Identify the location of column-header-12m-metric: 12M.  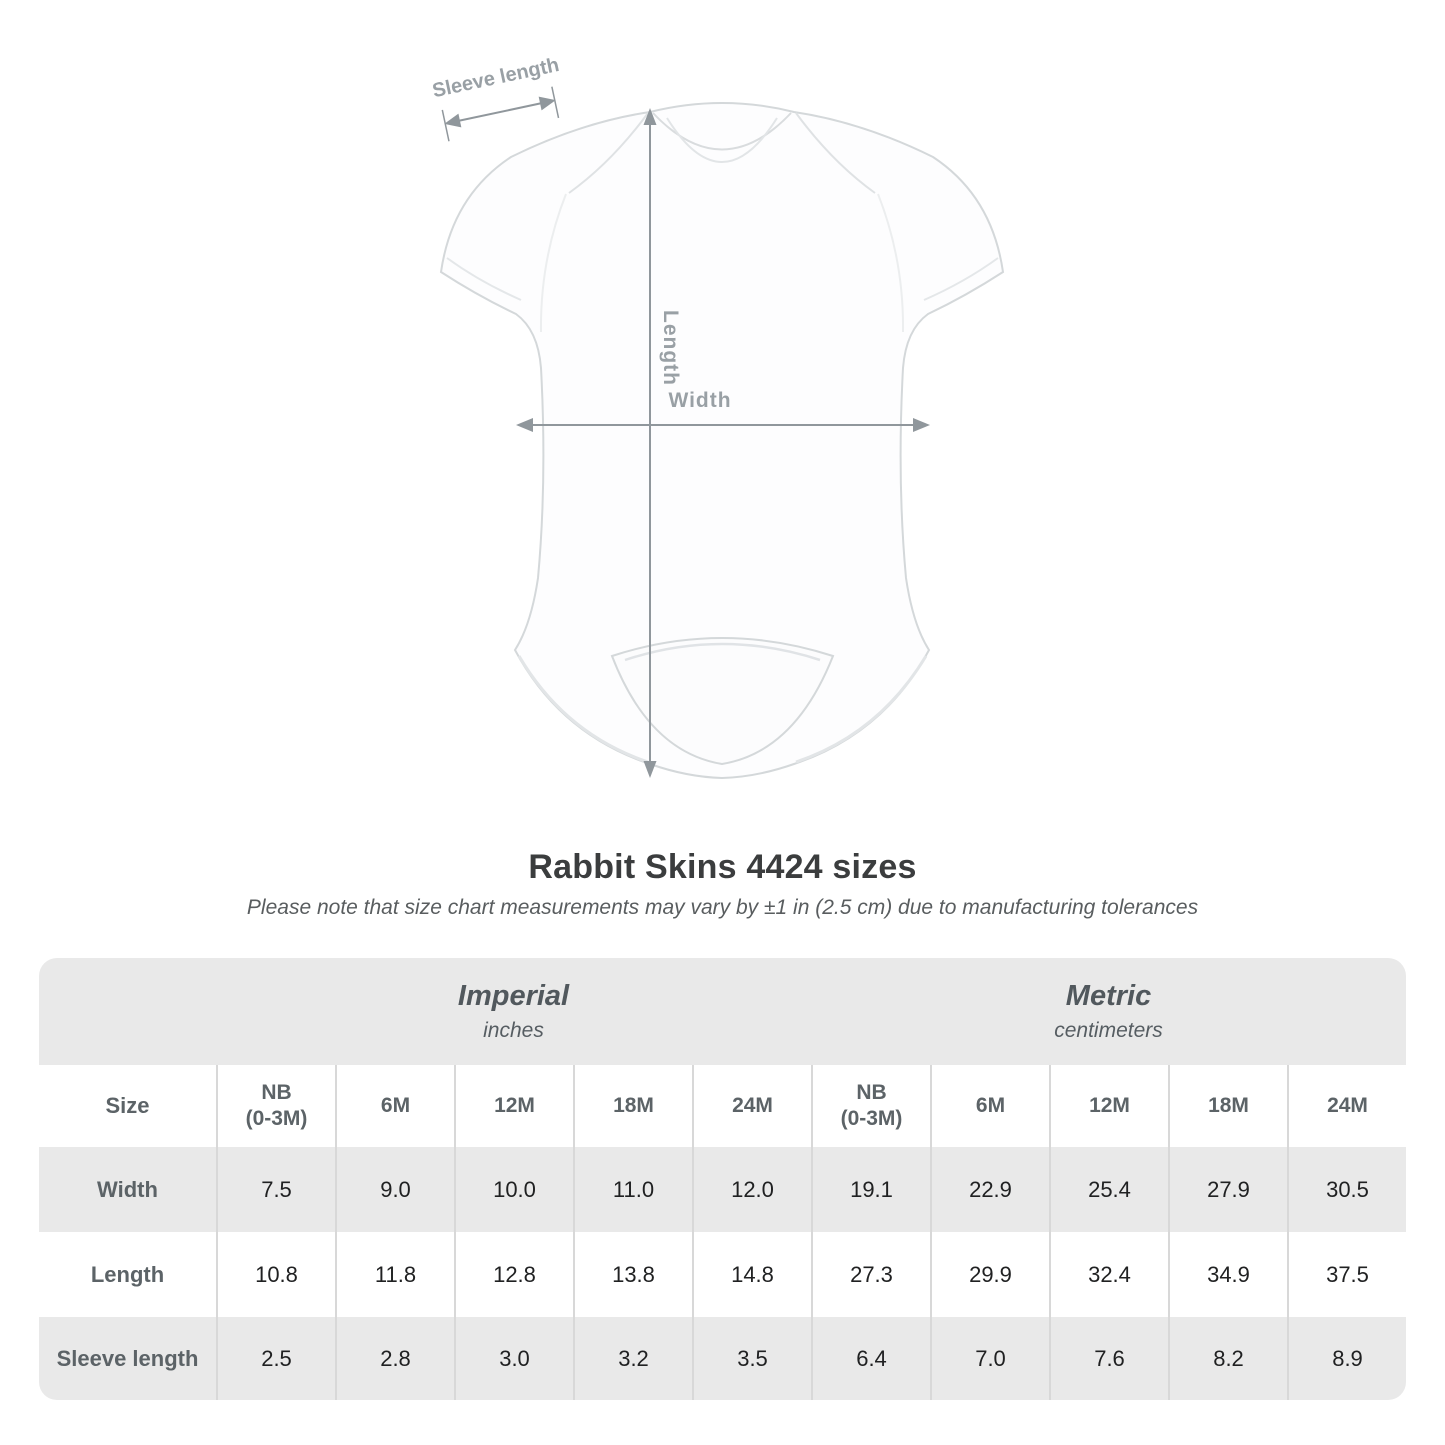
(1108, 1106).